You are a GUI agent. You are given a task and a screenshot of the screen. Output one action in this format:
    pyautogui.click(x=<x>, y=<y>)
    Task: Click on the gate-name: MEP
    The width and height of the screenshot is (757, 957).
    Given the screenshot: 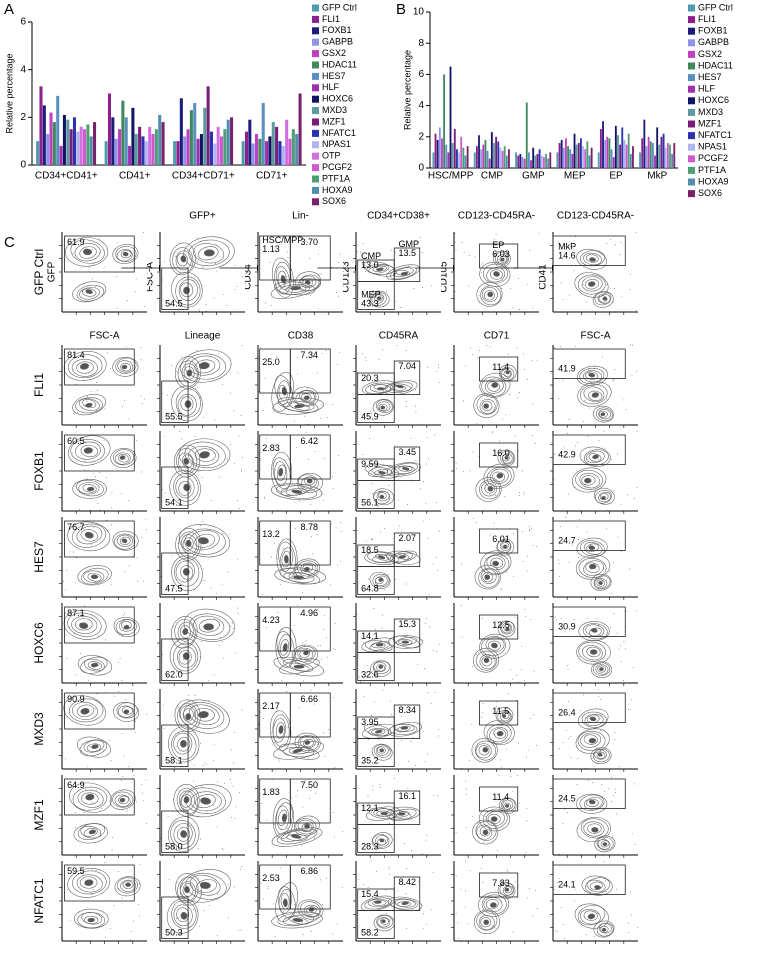 What is the action you would take?
    pyautogui.click(x=371, y=294)
    